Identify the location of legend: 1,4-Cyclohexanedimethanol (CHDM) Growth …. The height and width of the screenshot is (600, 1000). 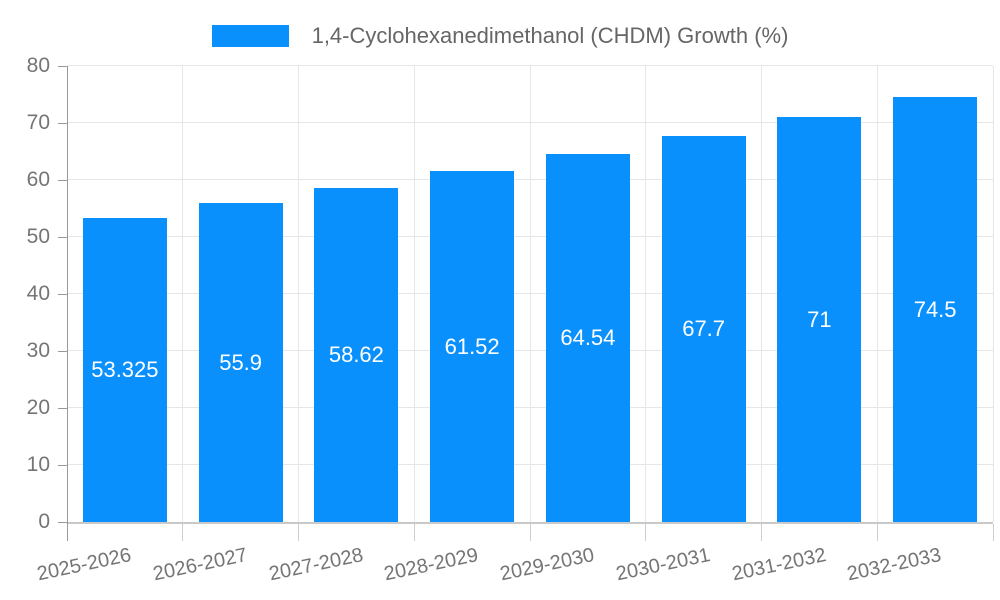
(500, 36).